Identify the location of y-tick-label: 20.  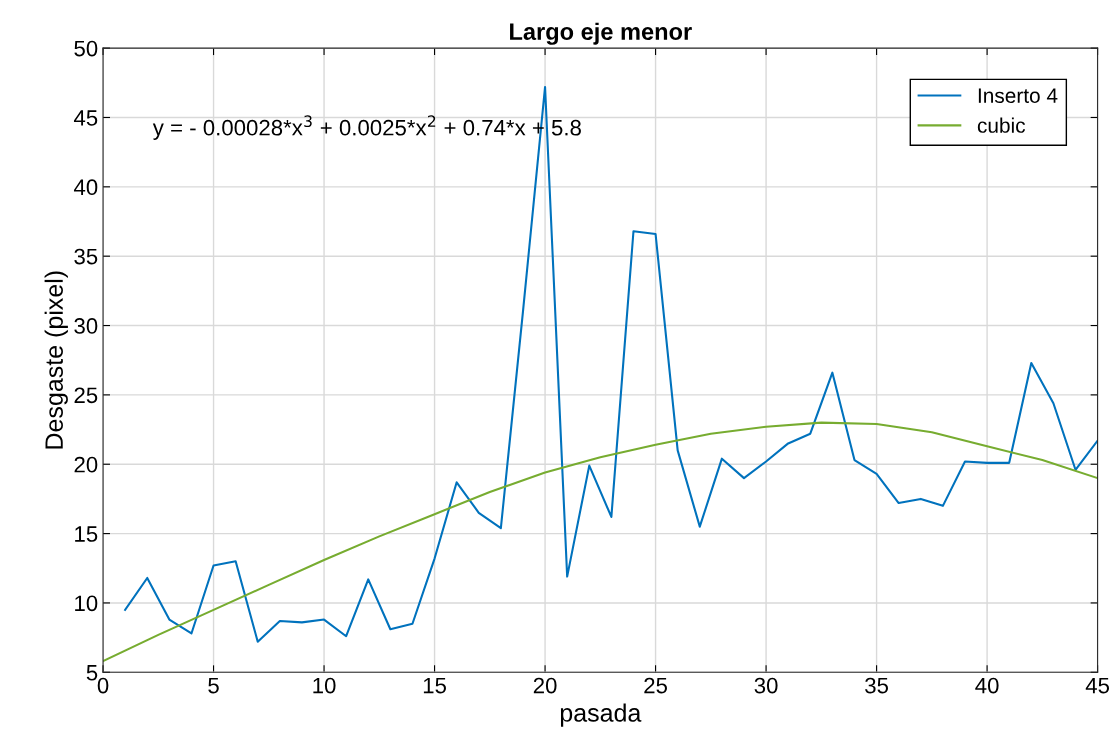
(86, 464).